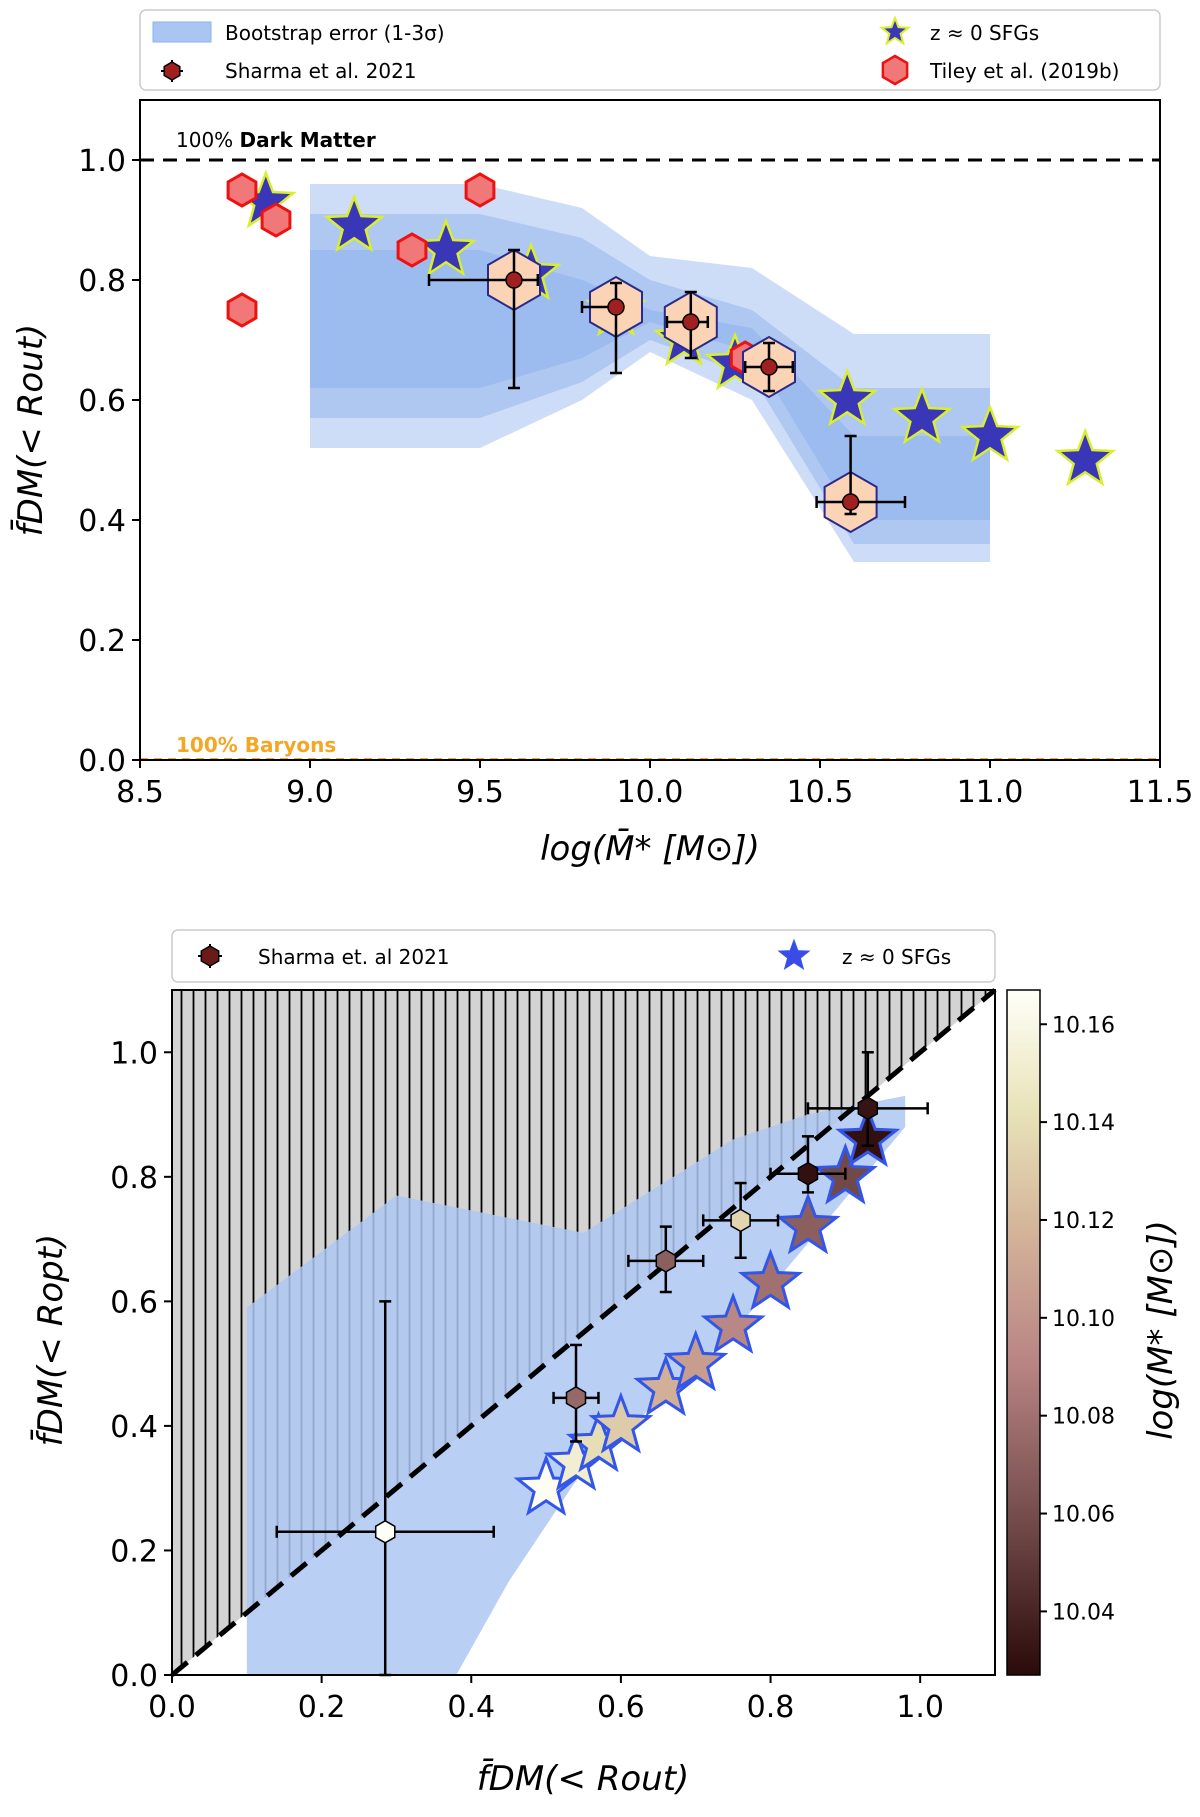 The height and width of the screenshot is (1817, 1200). Describe the element at coordinates (140, 792) in the screenshot. I see `x-tick-label: 8.5` at that location.